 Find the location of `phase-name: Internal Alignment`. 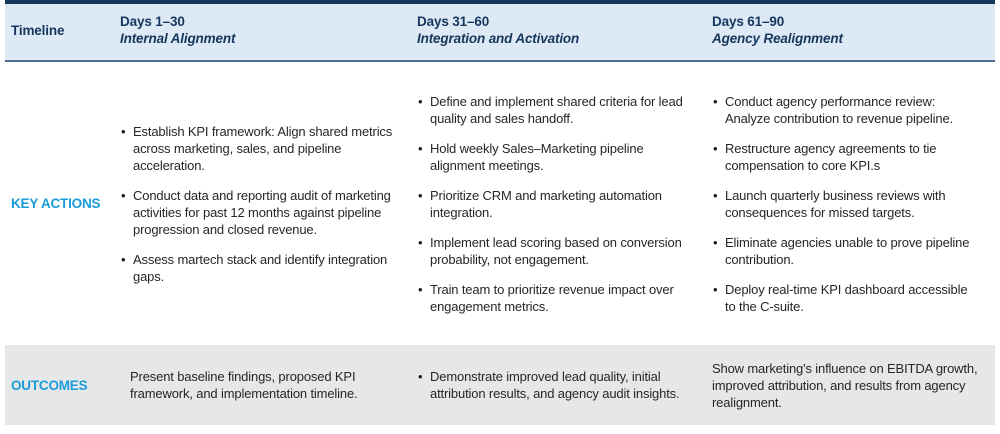

phase-name: Internal Alignment is located at coordinates (178, 38).